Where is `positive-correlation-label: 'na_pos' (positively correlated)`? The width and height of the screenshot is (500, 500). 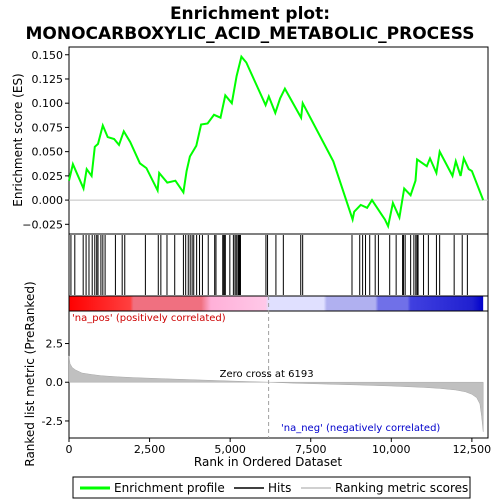
positive-correlation-label: 'na_pos' (positively correlated) is located at coordinates (149, 318).